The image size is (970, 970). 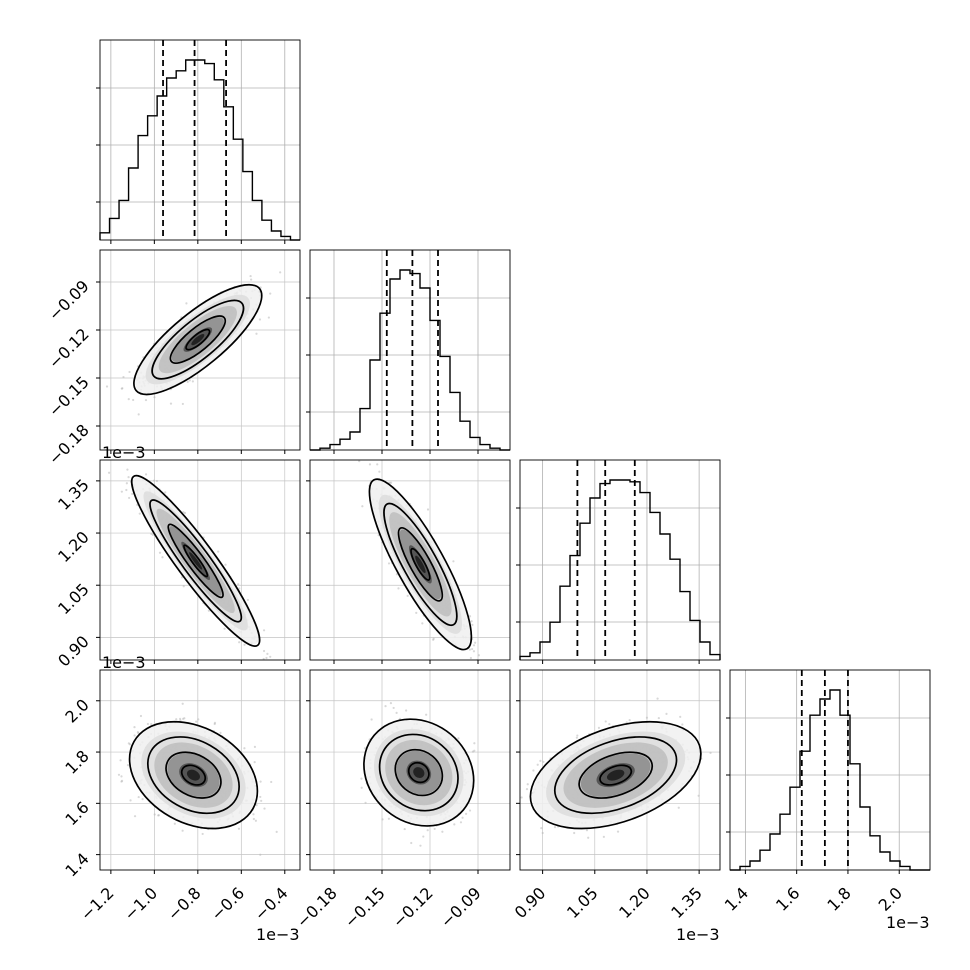 I want to click on x-tick-label: 1.05, so click(x=582, y=902).